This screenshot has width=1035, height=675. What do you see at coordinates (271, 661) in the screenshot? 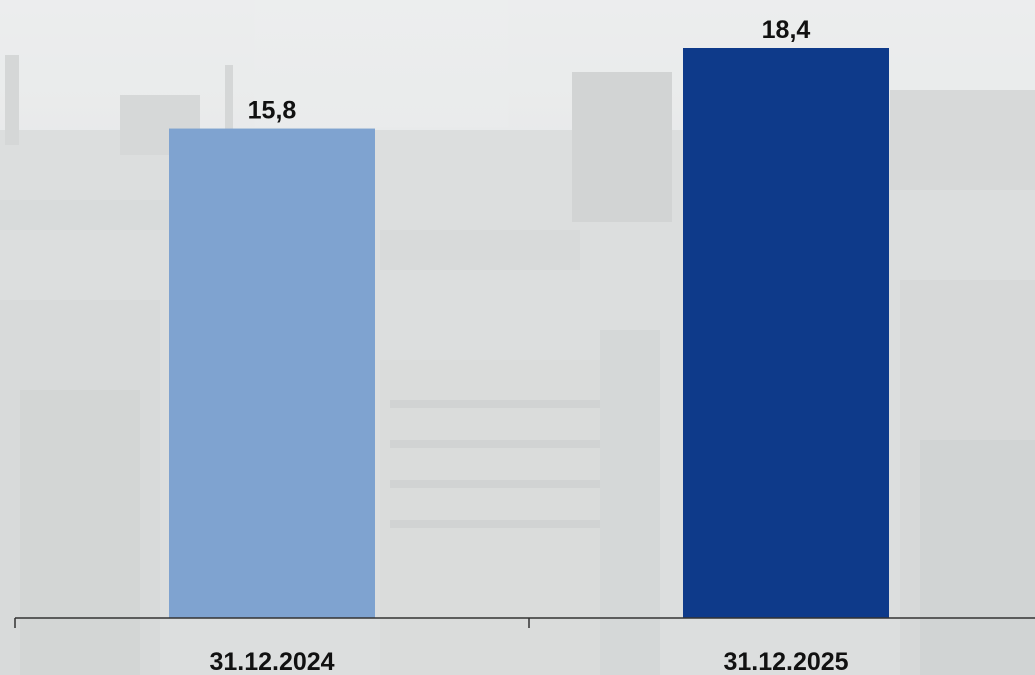
I see `category-label-1: 31.12.2024` at bounding box center [271, 661].